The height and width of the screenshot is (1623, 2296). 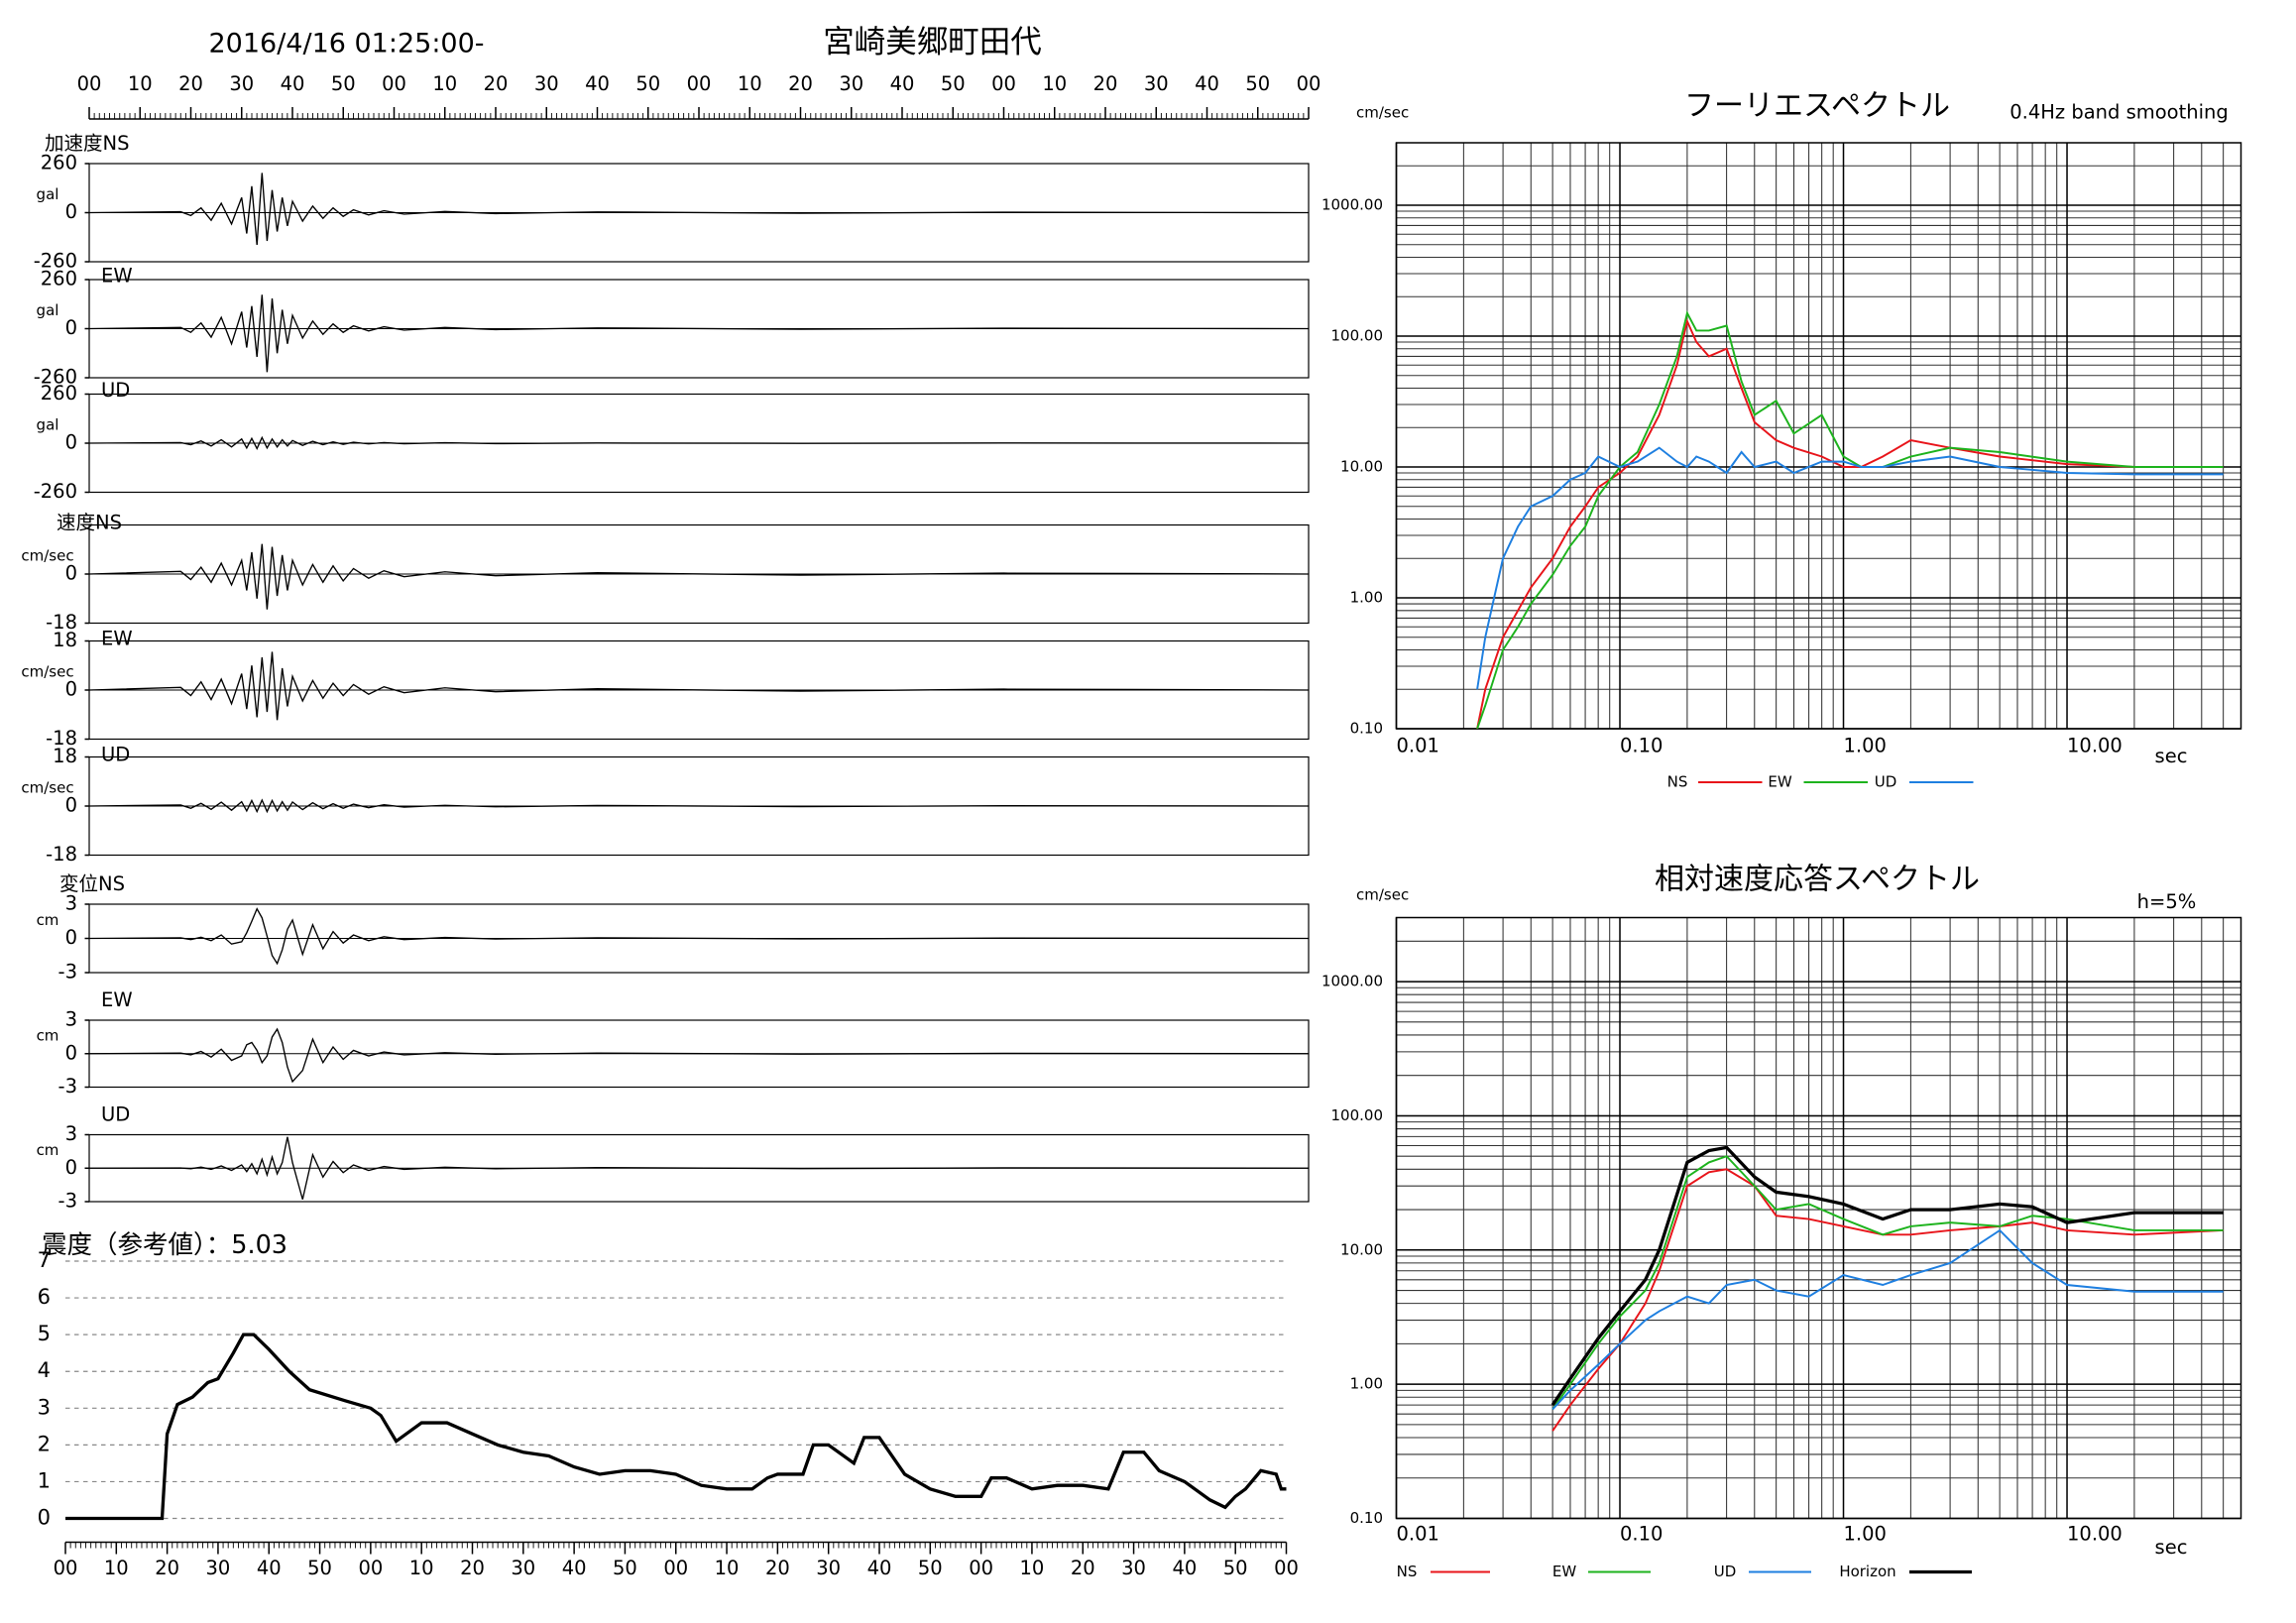 What do you see at coordinates (1641, 746) in the screenshot?
I see `x-tick-label: 0.10` at bounding box center [1641, 746].